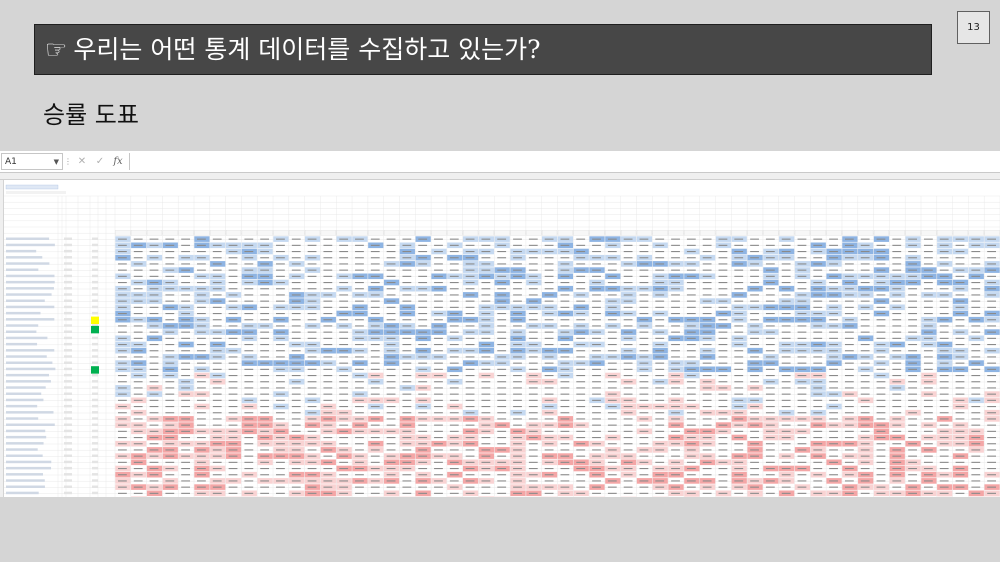  What do you see at coordinates (118, 161) in the screenshot?
I see `insert-function-icon: fx` at bounding box center [118, 161].